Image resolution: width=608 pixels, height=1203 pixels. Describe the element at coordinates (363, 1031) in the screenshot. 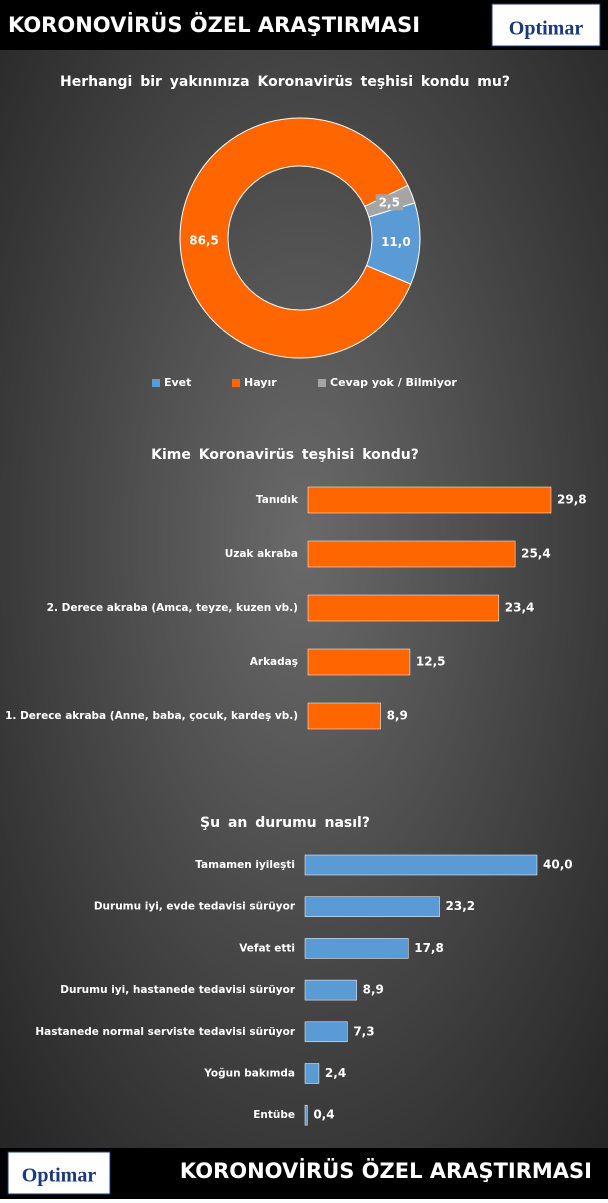

I see `value-label: 7,3` at that location.